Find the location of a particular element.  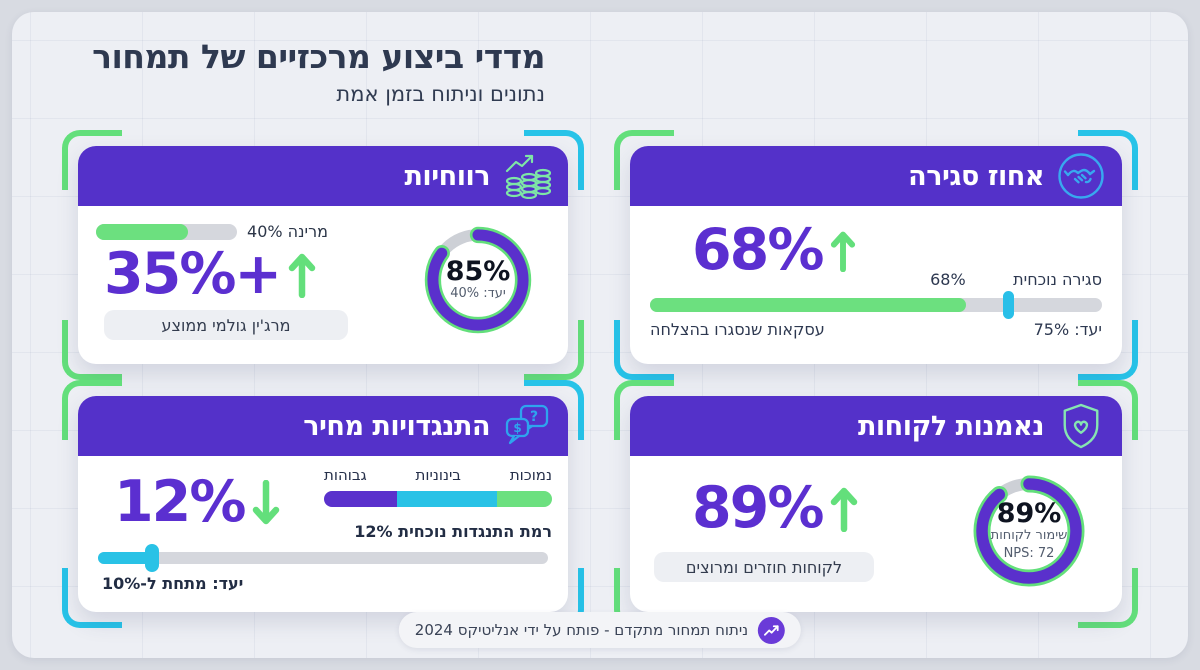

objection-slider-fill is located at coordinates (125, 558).